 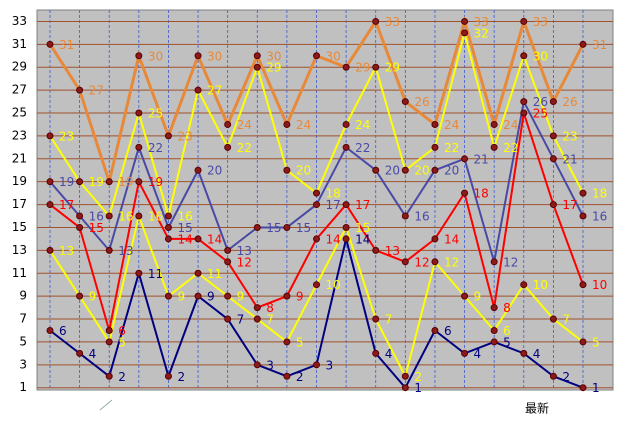 I want to click on data-label: 8, so click(x=270, y=308).